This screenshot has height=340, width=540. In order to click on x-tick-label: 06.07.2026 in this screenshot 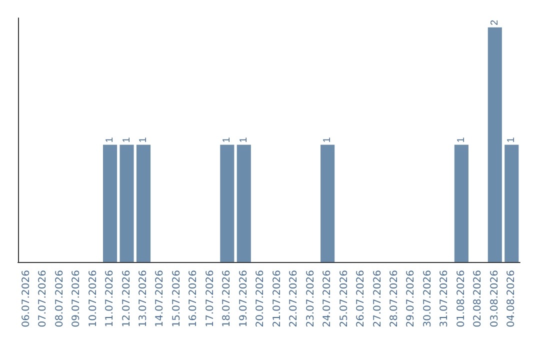, I will do `click(26, 299)`.